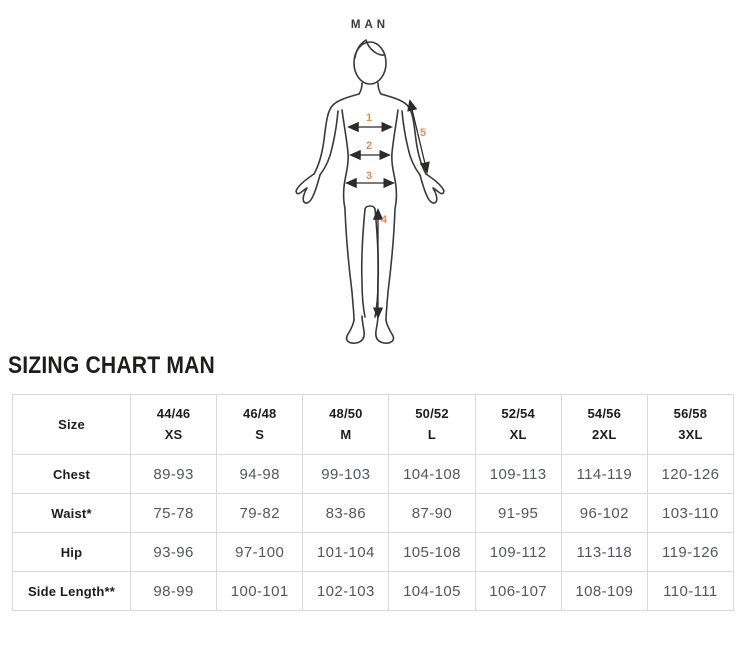  What do you see at coordinates (71, 552) in the screenshot?
I see `row-label: Hip` at bounding box center [71, 552].